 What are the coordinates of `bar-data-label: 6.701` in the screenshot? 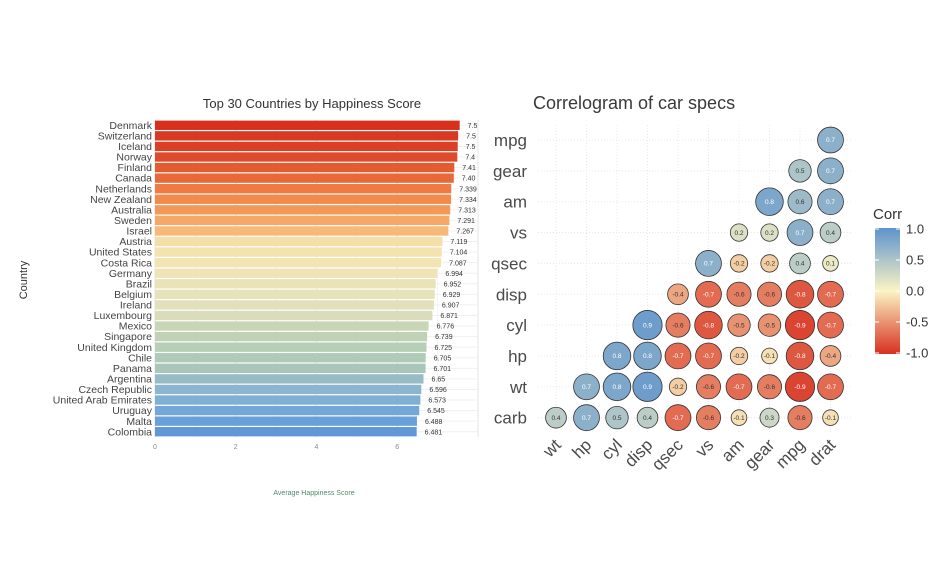 It's located at (443, 369).